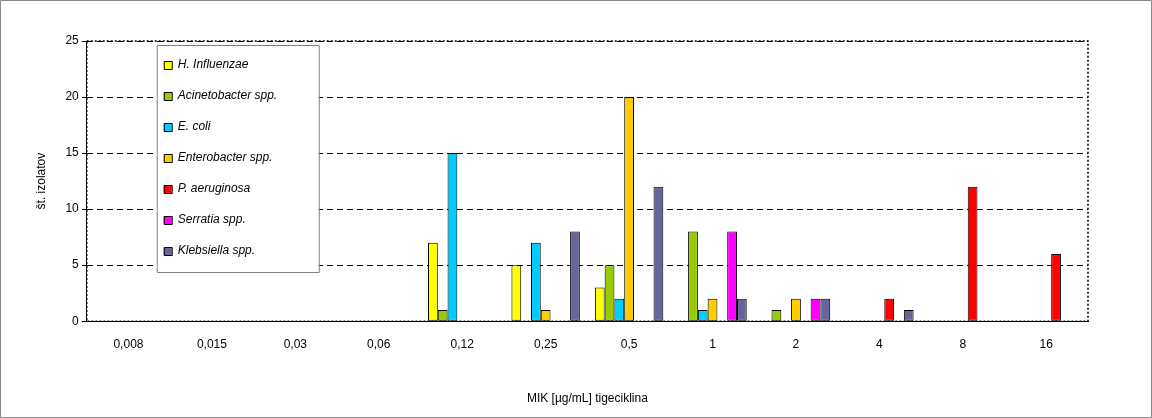  What do you see at coordinates (713, 343) in the screenshot?
I see `x-tick-label: 1` at bounding box center [713, 343].